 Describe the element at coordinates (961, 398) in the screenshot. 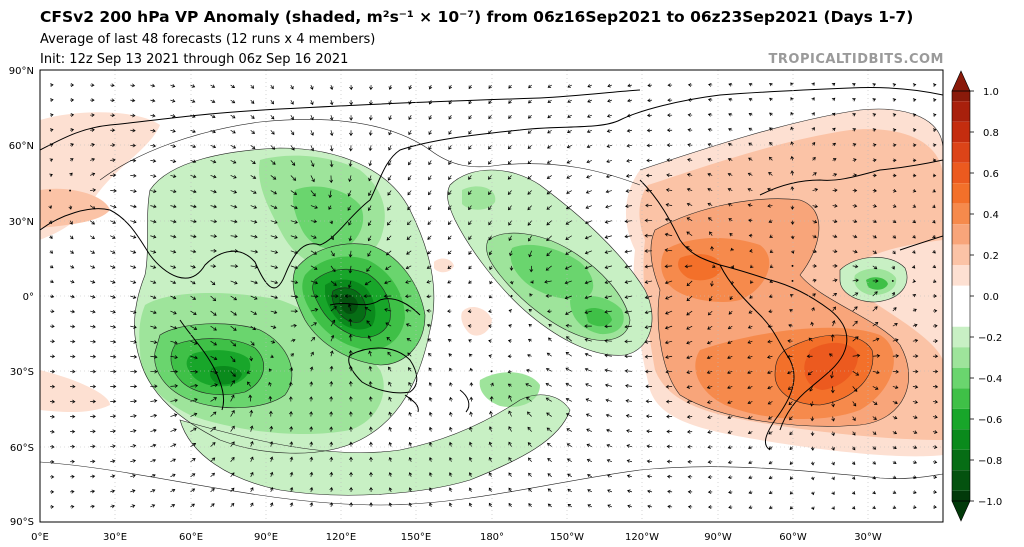

I see `colorbar-swatch` at that location.